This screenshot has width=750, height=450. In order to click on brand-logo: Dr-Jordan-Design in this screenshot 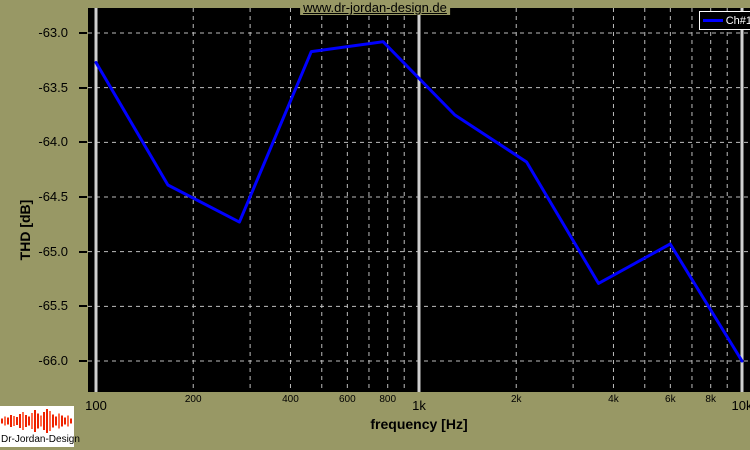, I will do `click(40, 426)`.